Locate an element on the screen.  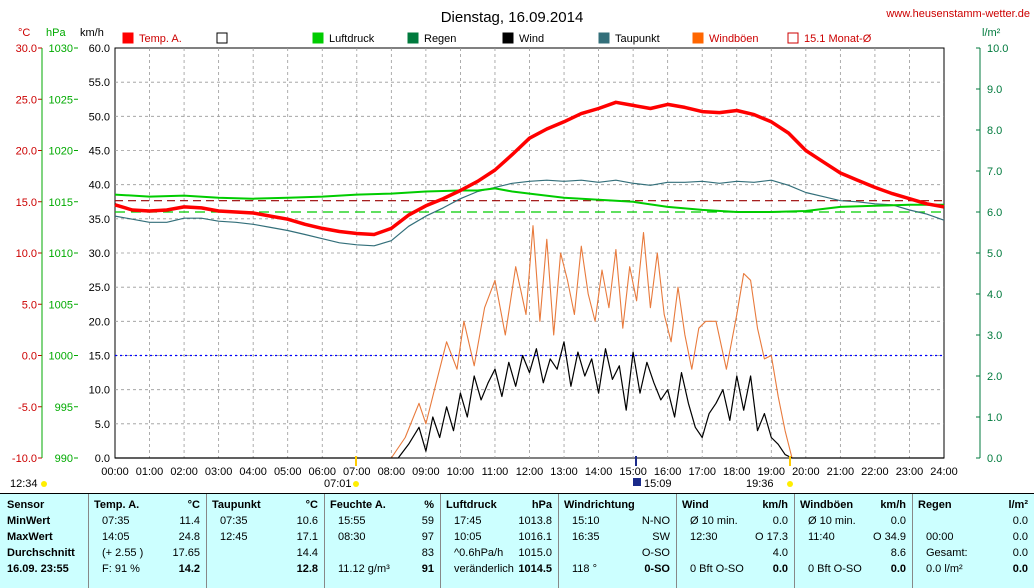
time-tick-label: 17:00 is located at coordinates (702, 472).